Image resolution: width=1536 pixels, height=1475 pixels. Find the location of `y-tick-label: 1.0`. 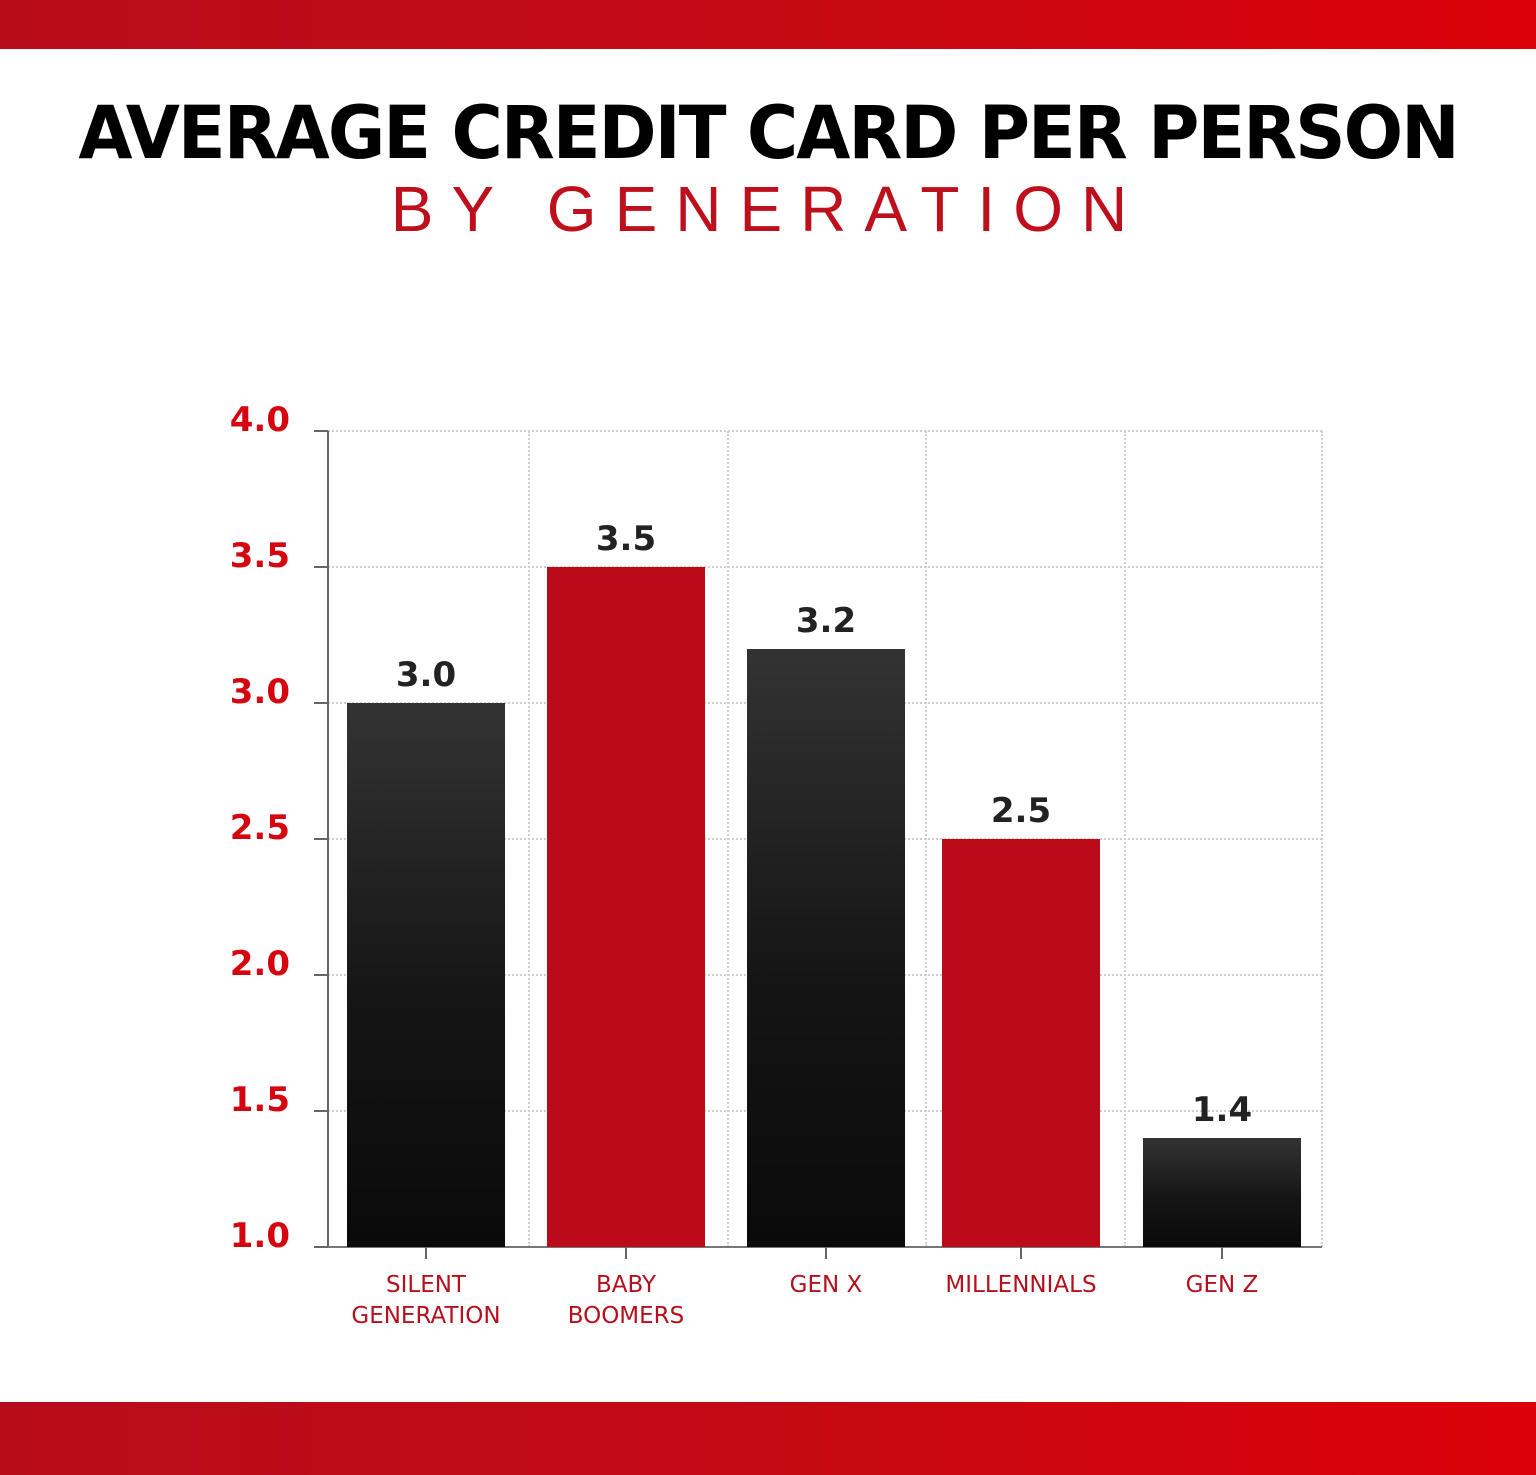

y-tick-label: 1.0 is located at coordinates (259, 1236).